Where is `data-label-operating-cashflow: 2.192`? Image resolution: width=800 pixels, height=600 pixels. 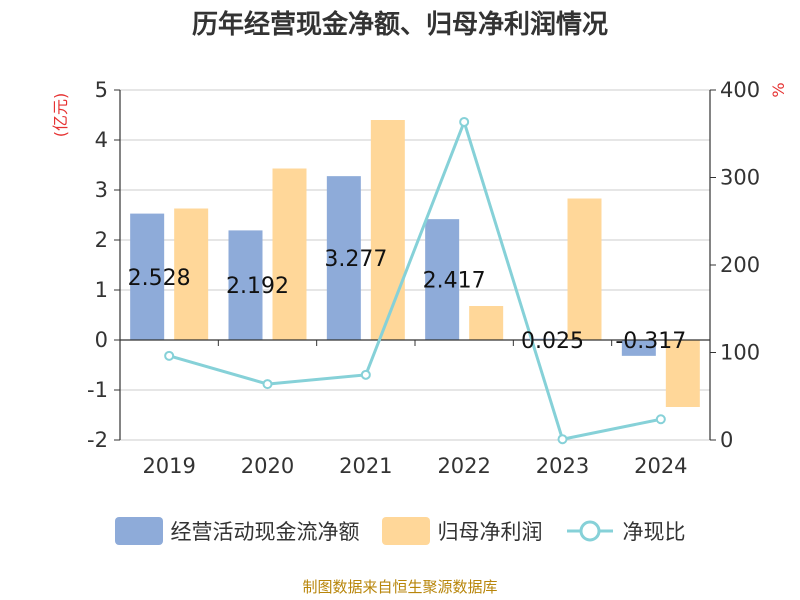
data-label-operating-cashflow: 2.192 is located at coordinates (257, 286).